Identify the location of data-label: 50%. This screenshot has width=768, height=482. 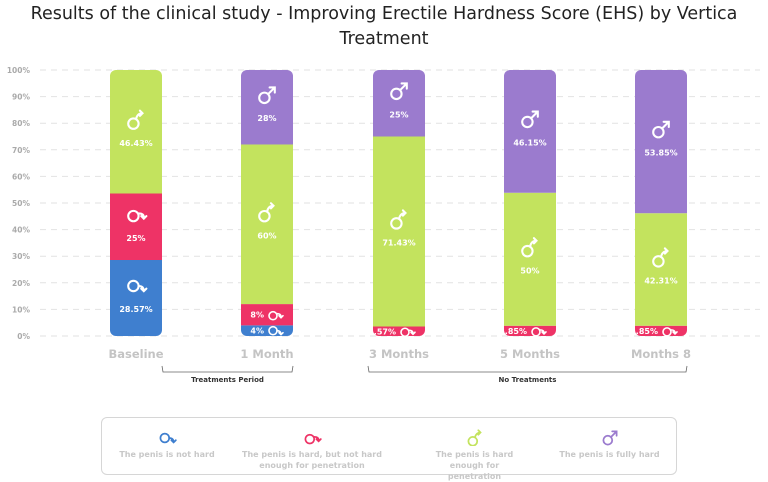
(529, 270).